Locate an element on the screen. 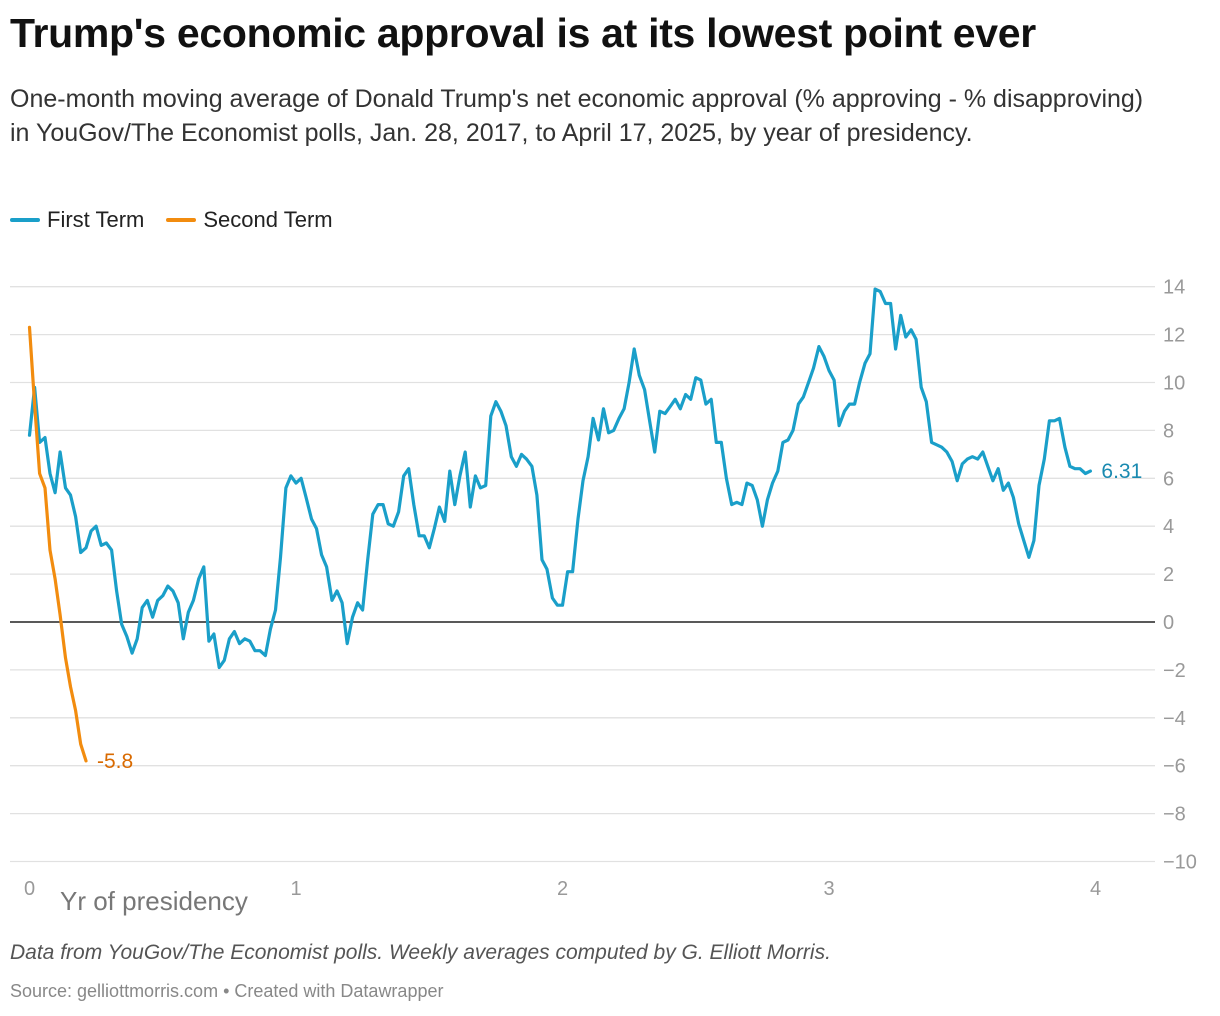 The height and width of the screenshot is (1016, 1220). x-tick-label: 4 is located at coordinates (1095, 889).